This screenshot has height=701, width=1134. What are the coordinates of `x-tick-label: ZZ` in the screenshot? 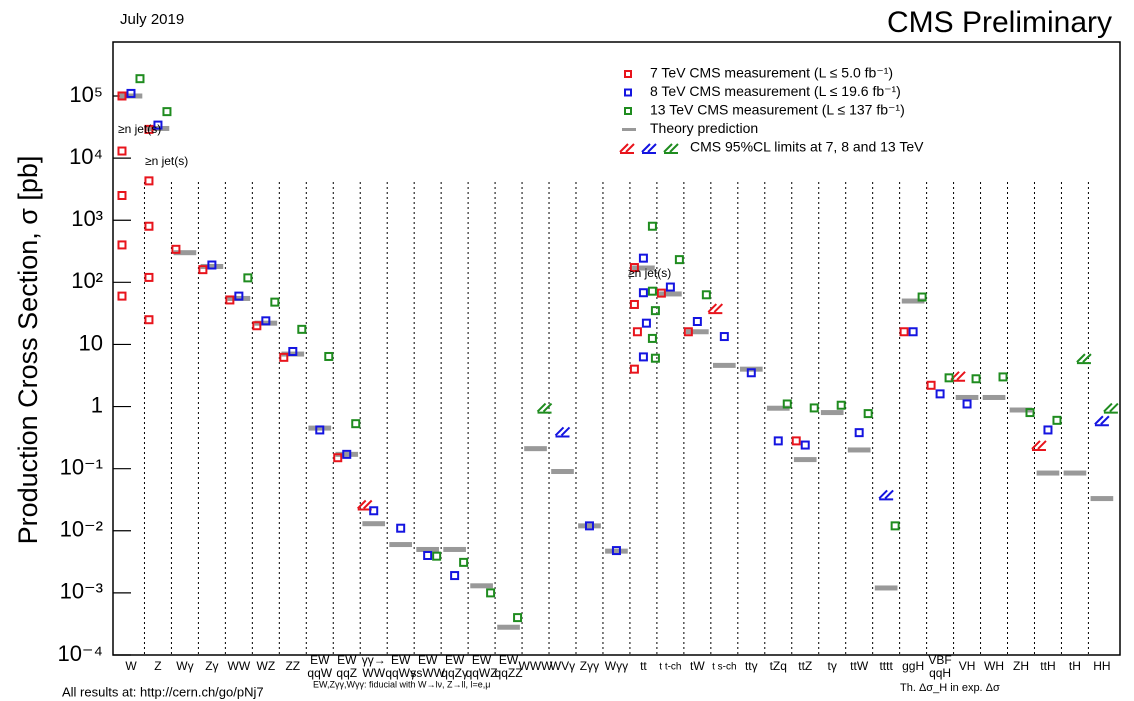 It's located at (292, 666).